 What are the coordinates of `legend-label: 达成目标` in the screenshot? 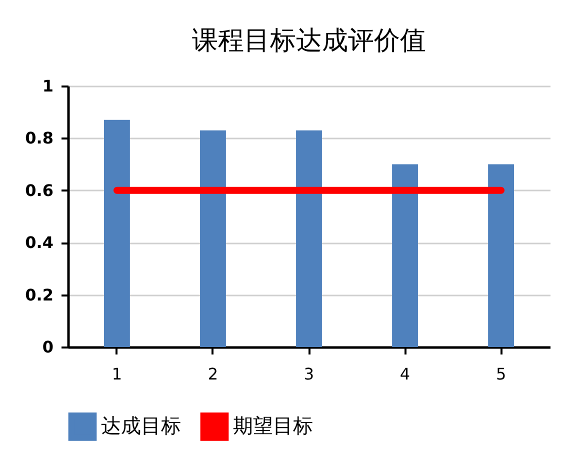 It's located at (141, 426).